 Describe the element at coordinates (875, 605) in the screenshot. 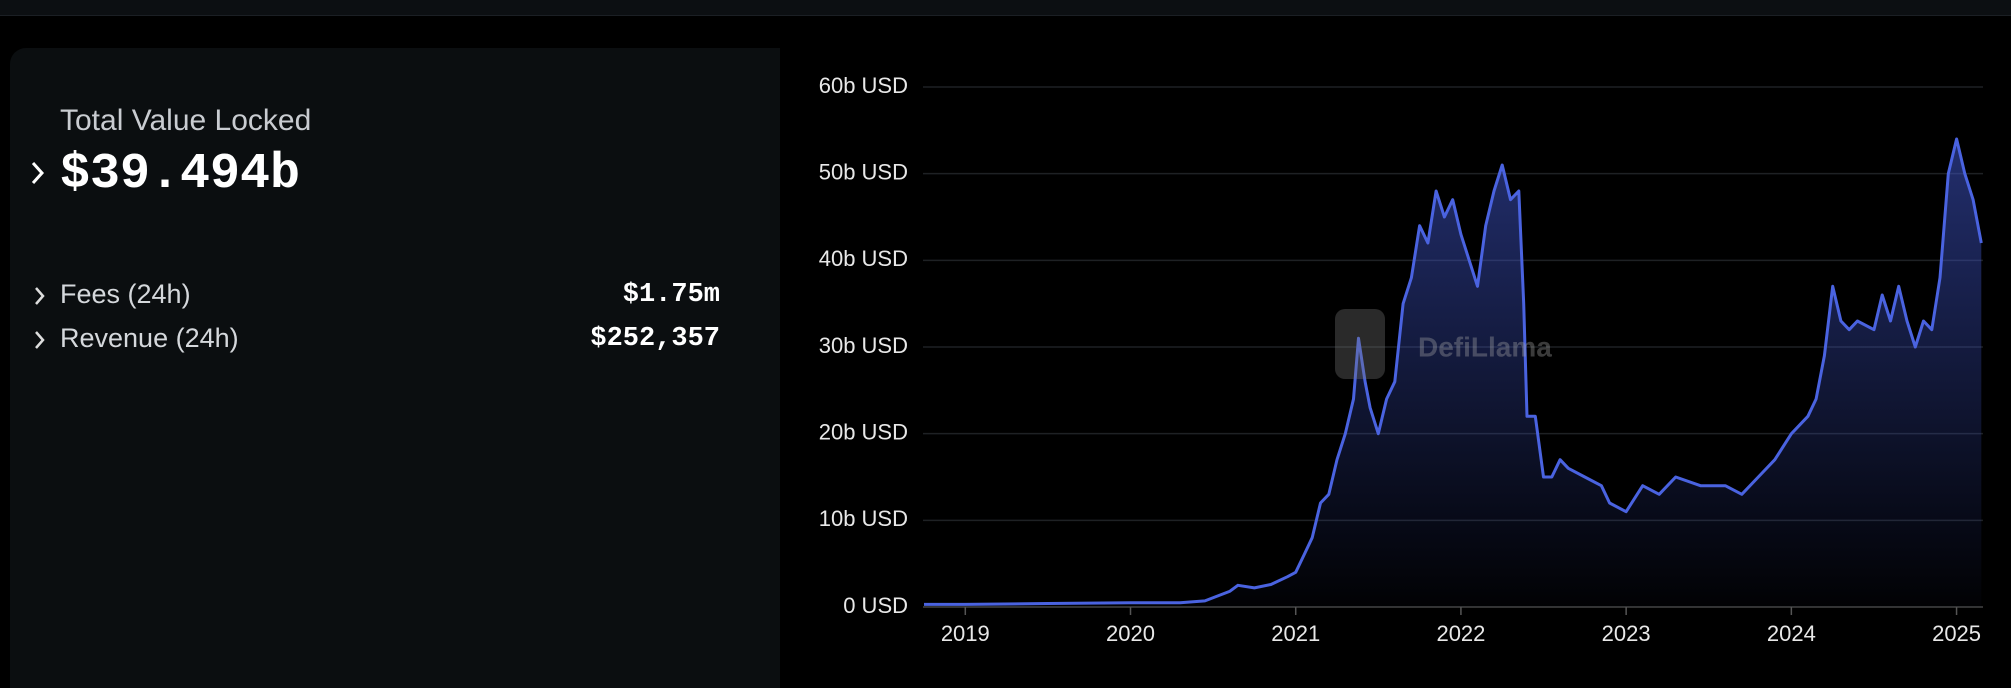

I see `y-tick-label: 0 USD` at that location.